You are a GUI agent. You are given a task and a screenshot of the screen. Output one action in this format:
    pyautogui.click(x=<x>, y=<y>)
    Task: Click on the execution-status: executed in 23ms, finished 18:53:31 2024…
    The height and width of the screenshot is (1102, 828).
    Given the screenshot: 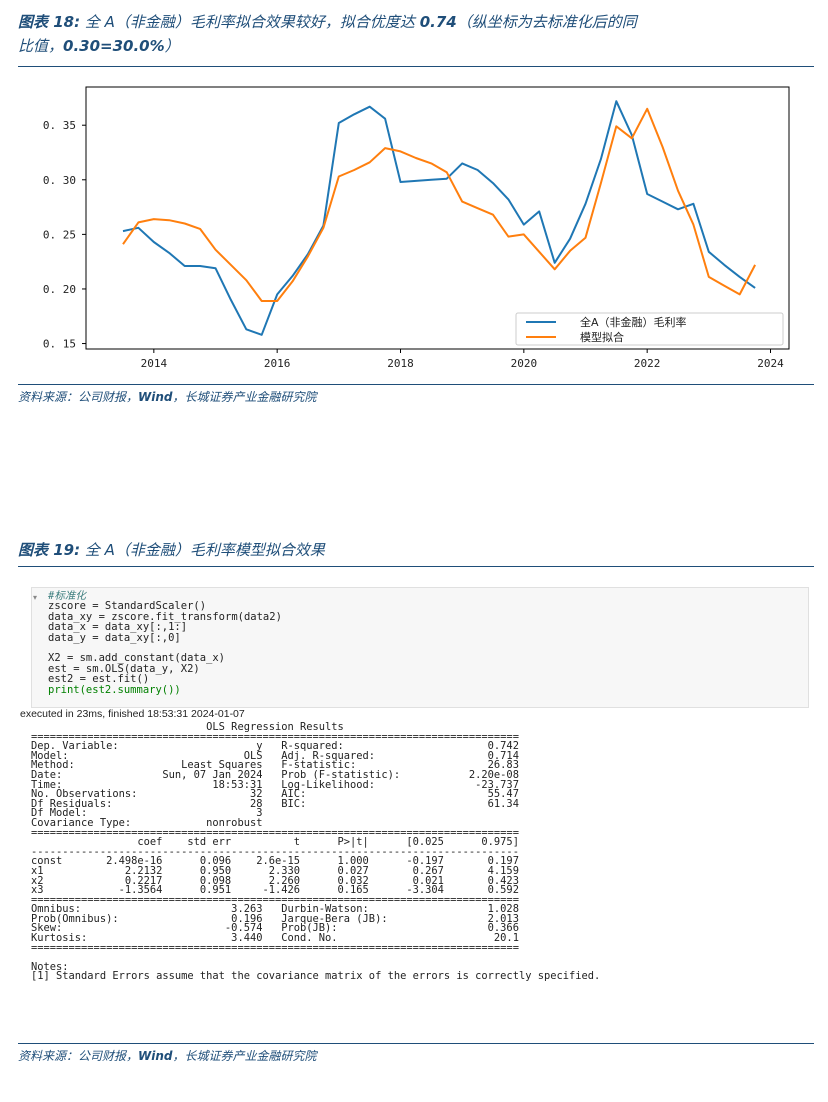 What is the action you would take?
    pyautogui.click(x=132, y=714)
    